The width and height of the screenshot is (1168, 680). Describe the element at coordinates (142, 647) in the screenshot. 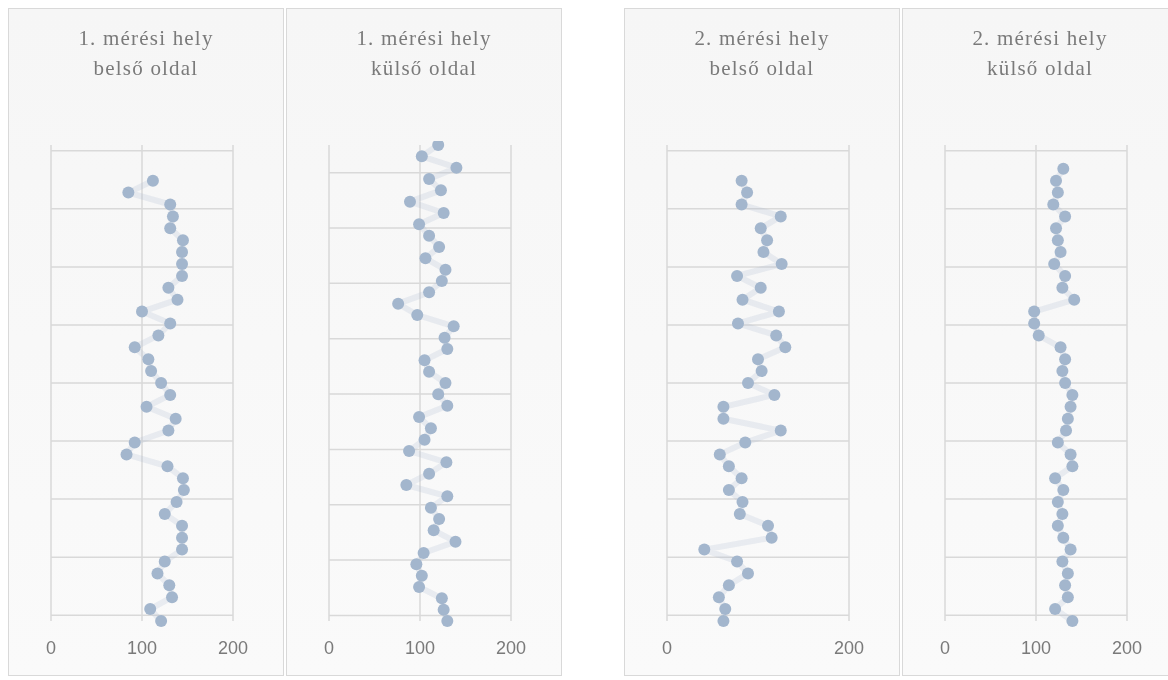

I see `x-tick-label: 100` at that location.